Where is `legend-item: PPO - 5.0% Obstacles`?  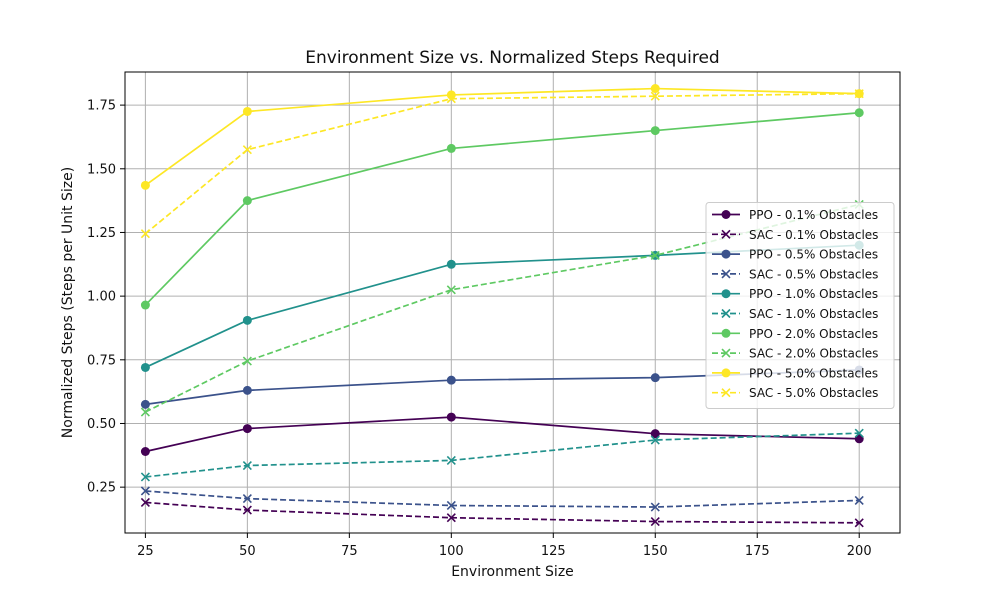
legend-item: PPO - 5.0% Obstacles is located at coordinates (795, 373).